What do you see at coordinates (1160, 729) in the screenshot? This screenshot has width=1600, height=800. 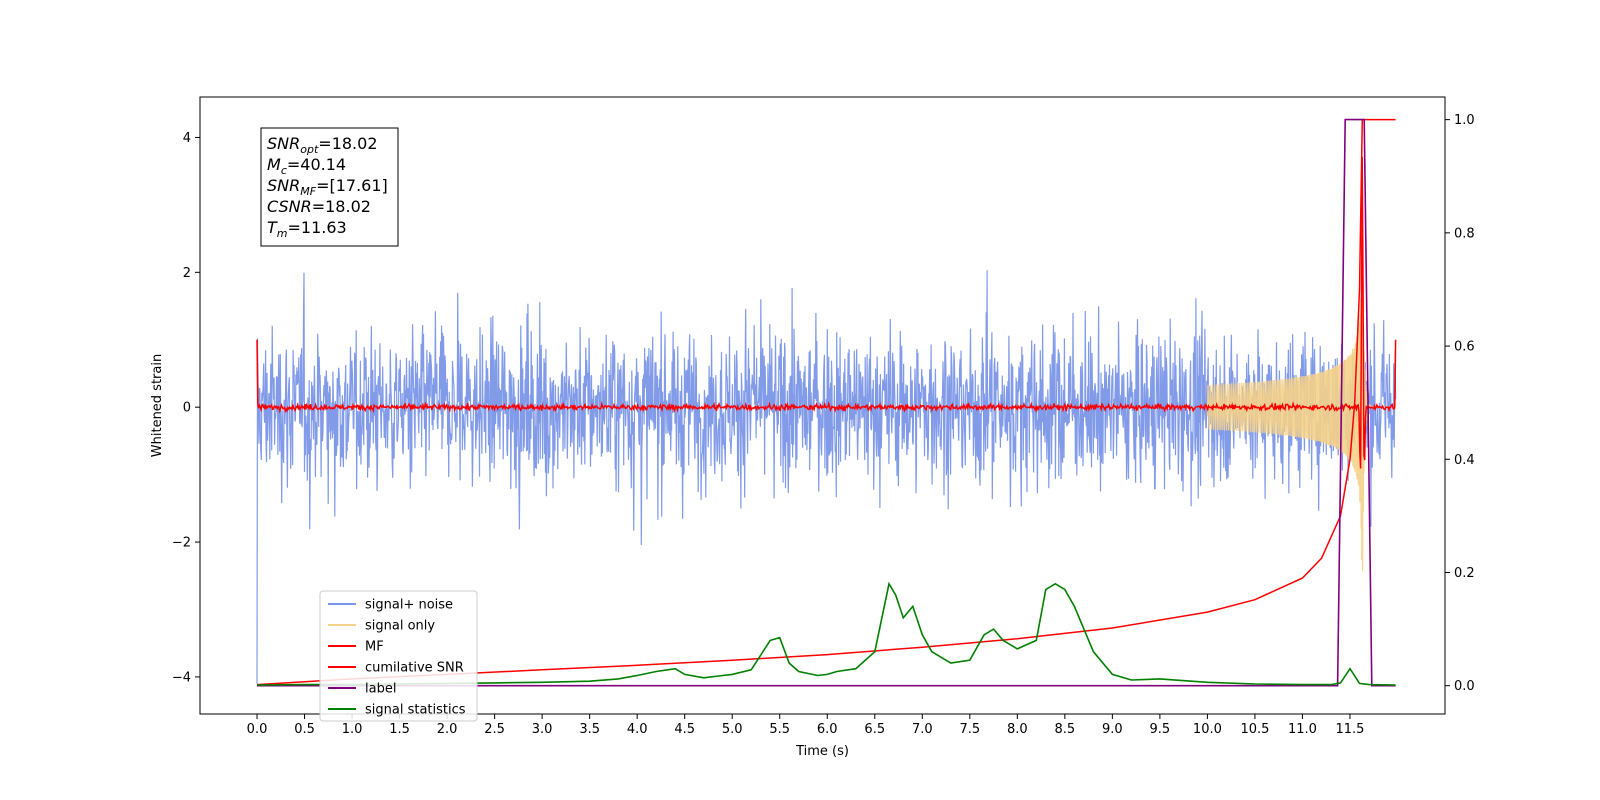 I see `x-tick-label: 9.5` at bounding box center [1160, 729].